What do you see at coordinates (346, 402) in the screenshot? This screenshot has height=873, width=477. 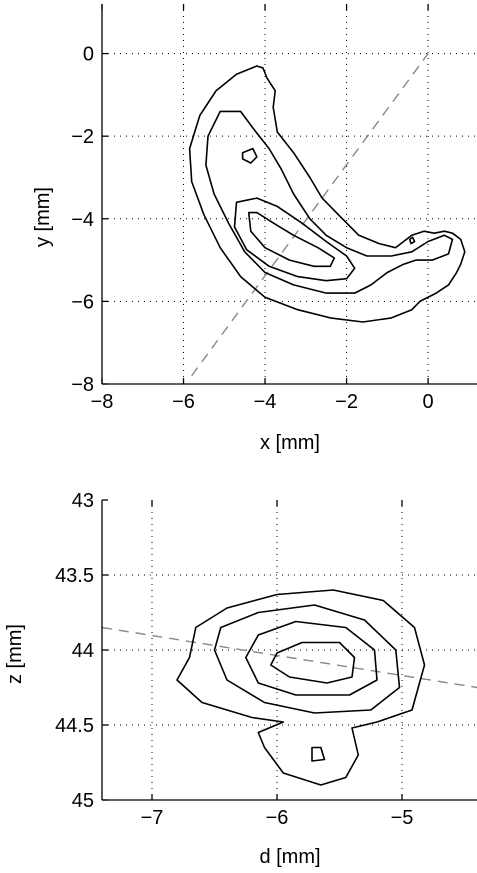 I see `x-tick-label: −2` at bounding box center [346, 402].